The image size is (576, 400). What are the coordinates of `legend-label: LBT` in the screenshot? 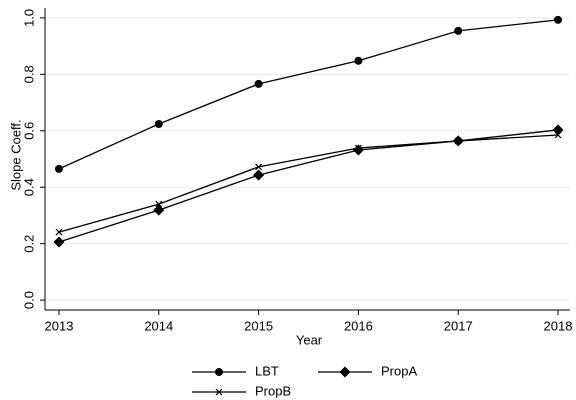 It's located at (267, 370).